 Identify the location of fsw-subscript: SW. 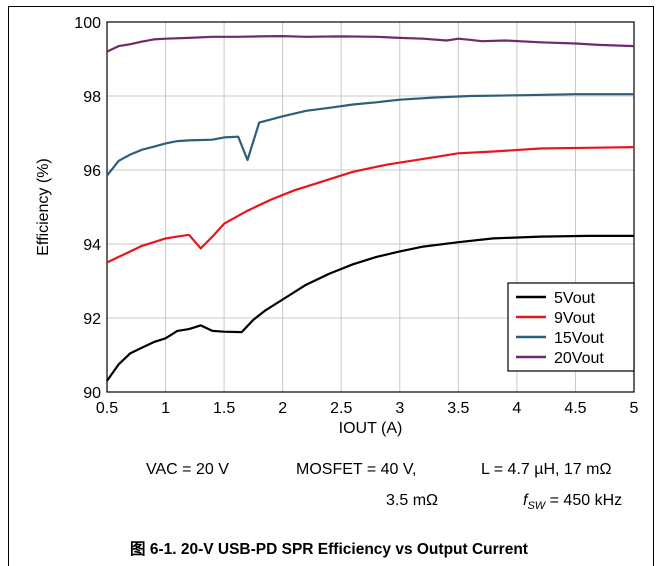
(536, 506).